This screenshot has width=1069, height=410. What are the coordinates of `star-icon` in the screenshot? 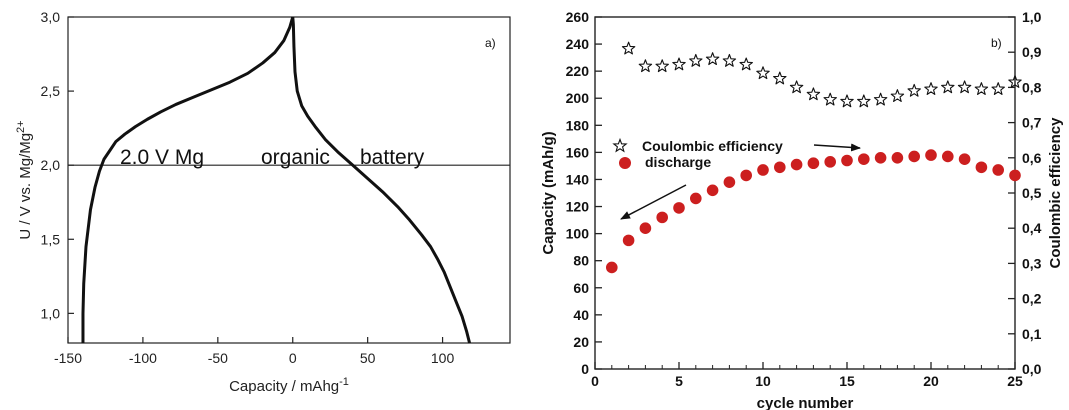 It's located at (620, 145).